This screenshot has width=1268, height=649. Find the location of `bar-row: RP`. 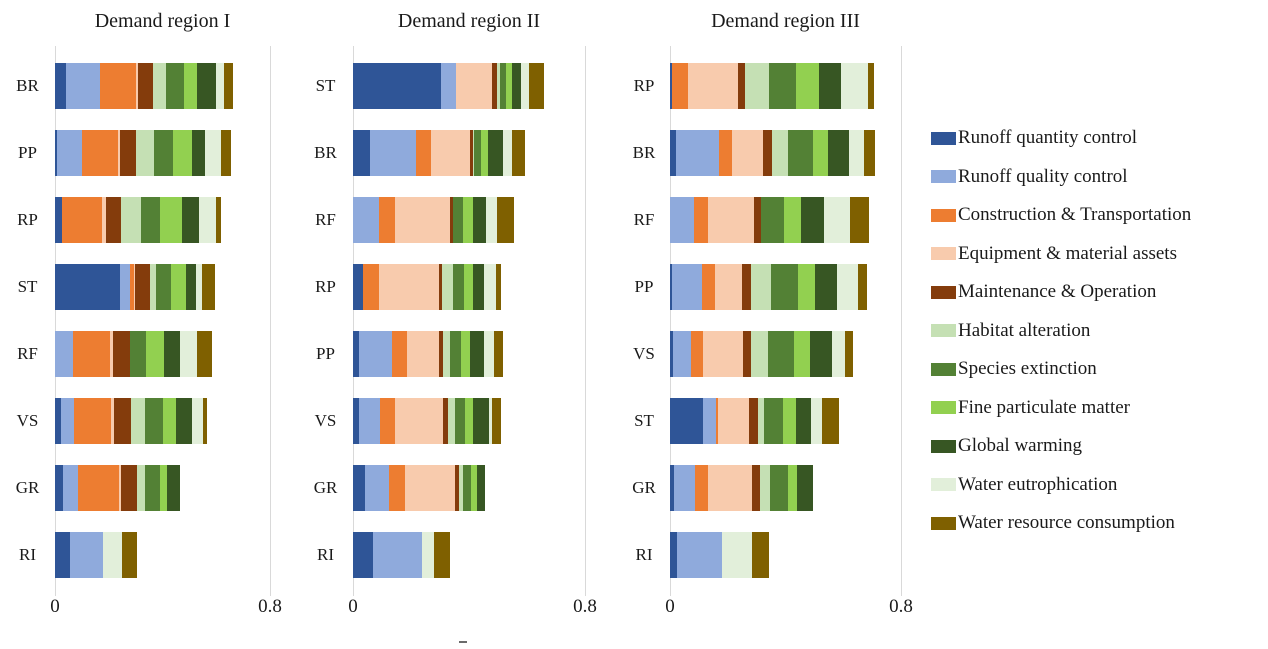

bar-row: RP is located at coordinates (441, 286).